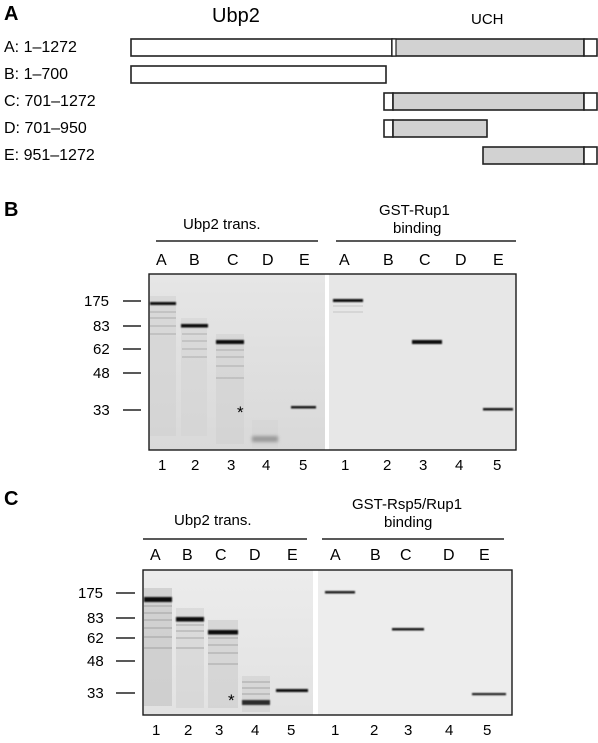 This screenshot has height=743, width=598. Describe the element at coordinates (95, 618) in the screenshot. I see `panel-c-marker-83: 83` at that location.